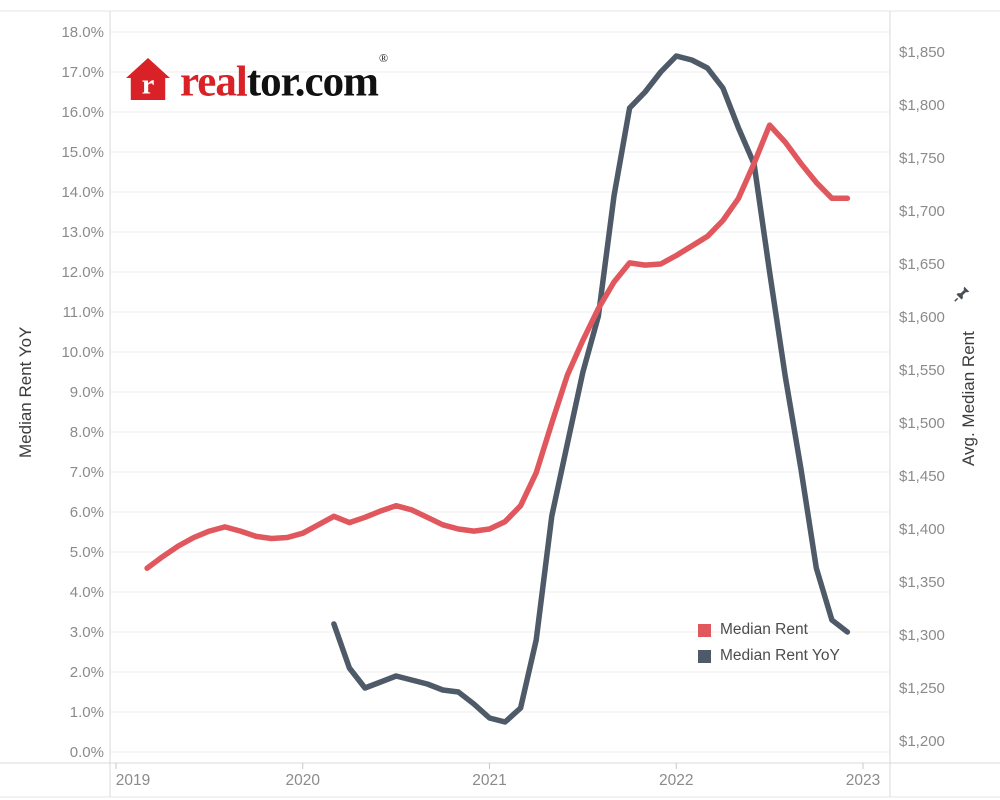 The image size is (1000, 800). I want to click on left-axis-tick-label: 2.0%, so click(87, 672).